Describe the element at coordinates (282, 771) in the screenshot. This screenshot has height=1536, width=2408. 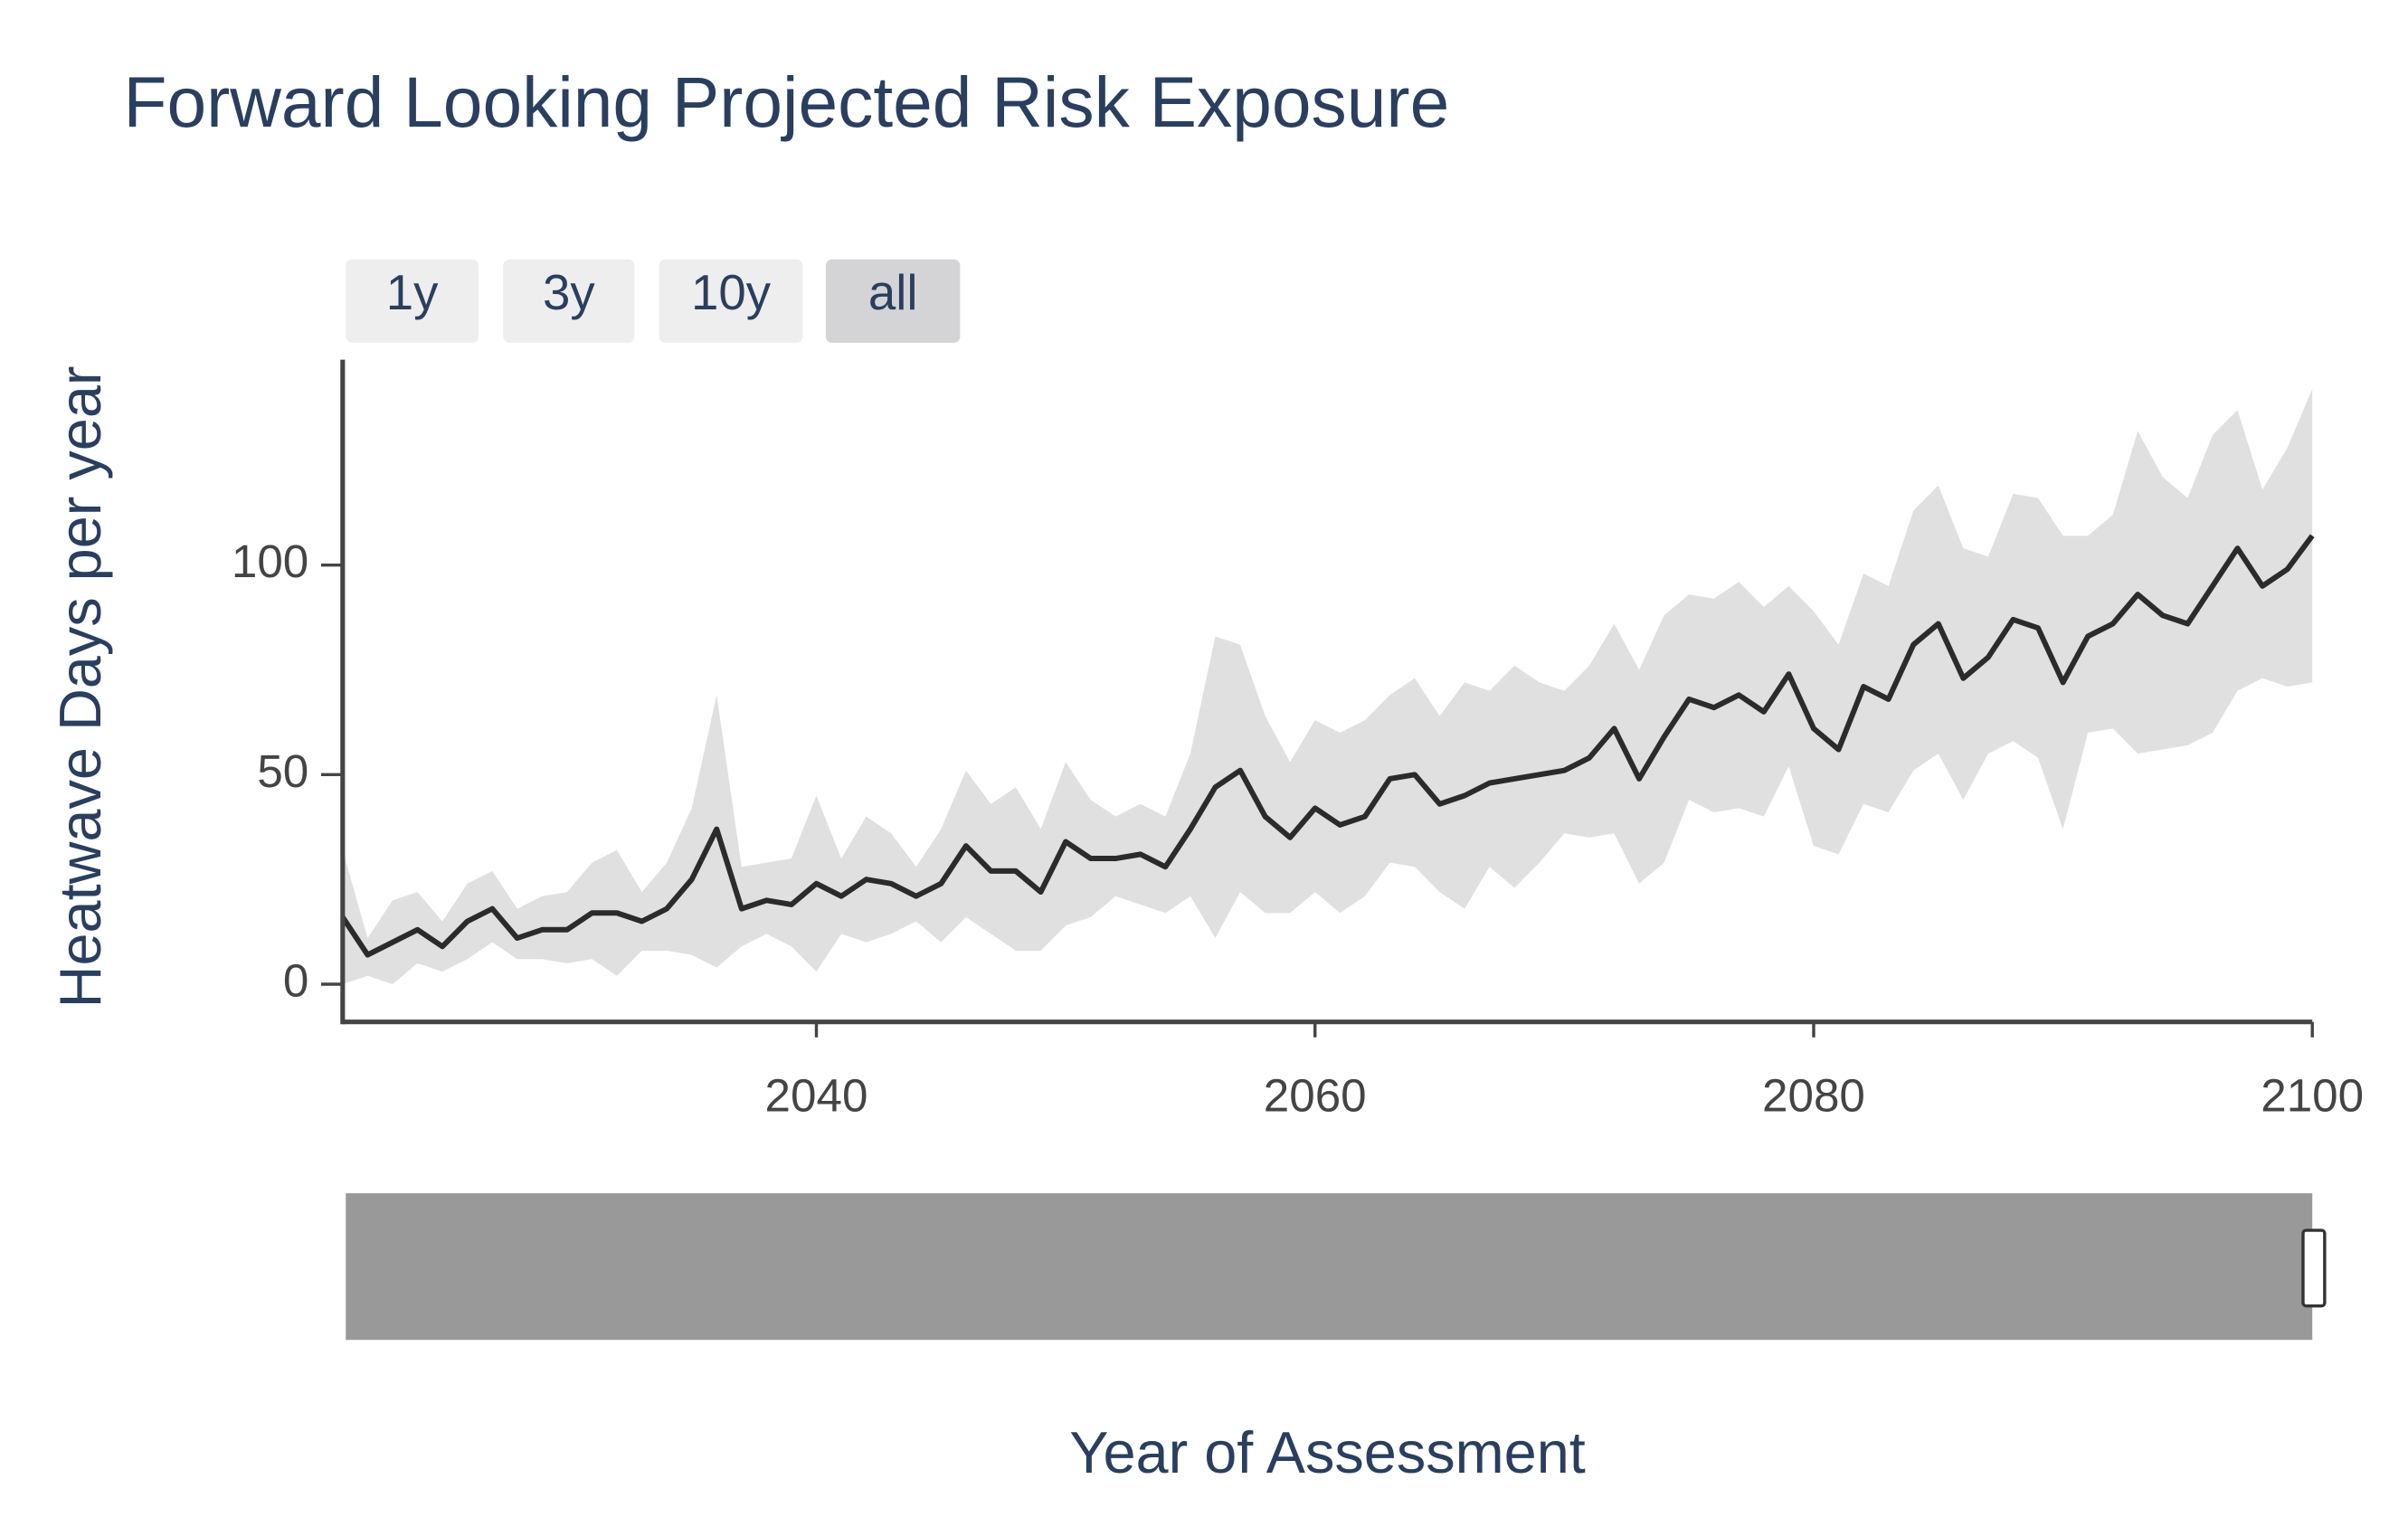
I see `y-tick-label: 50` at that location.